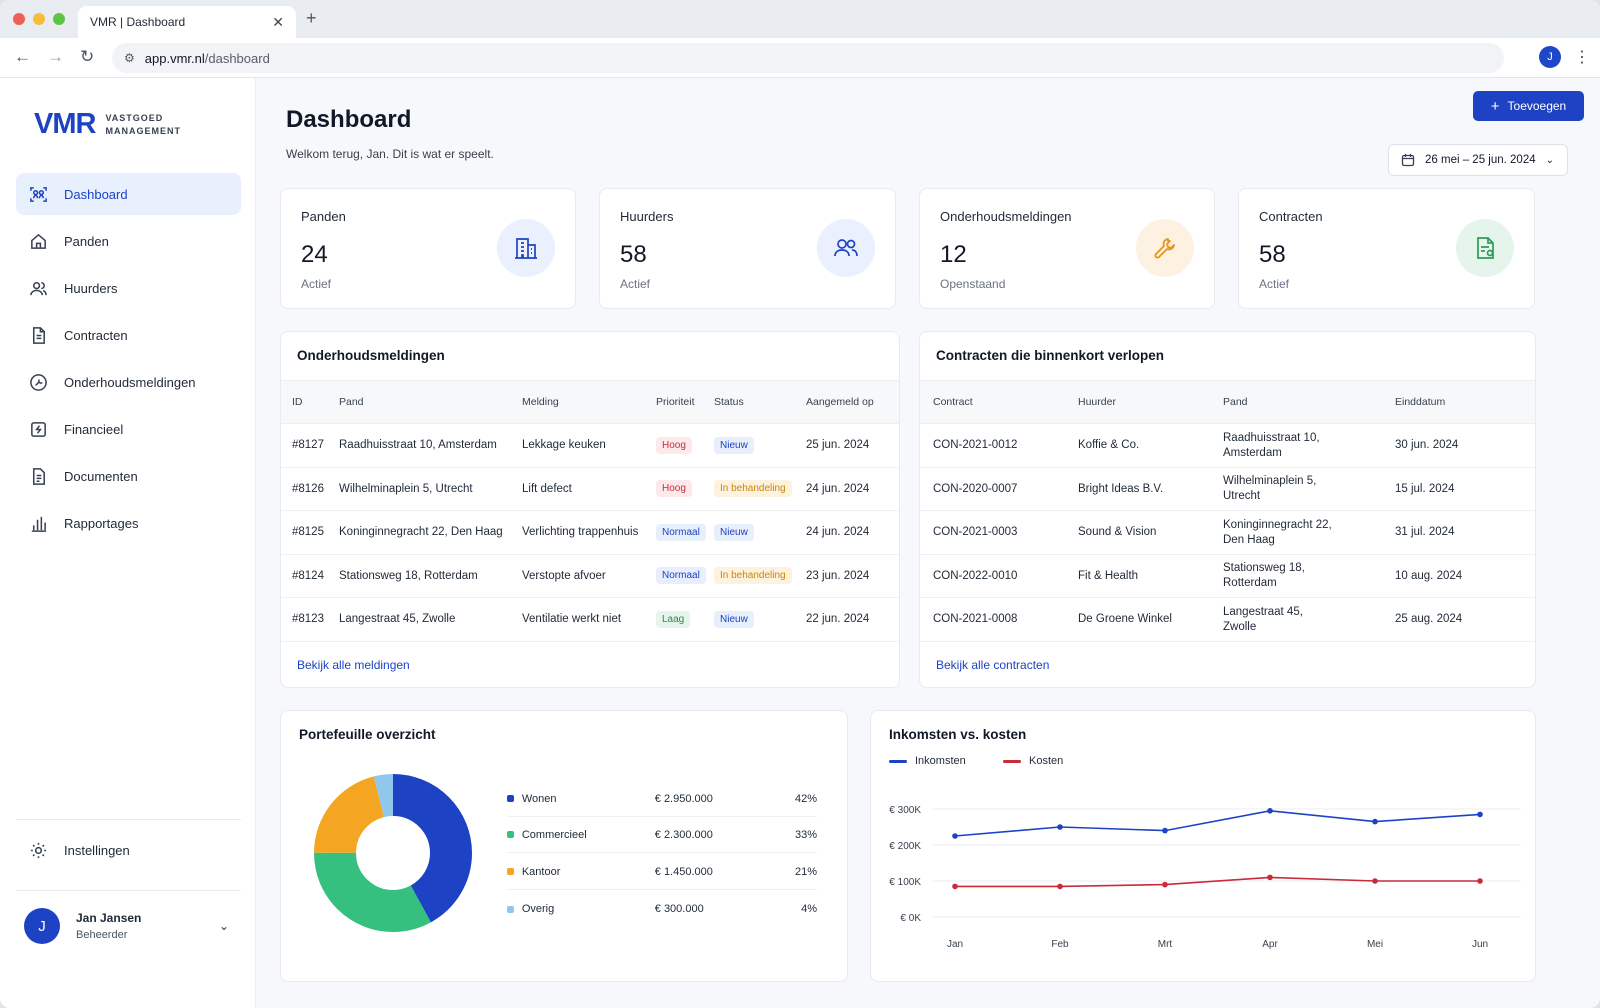 The height and width of the screenshot is (1008, 1600). I want to click on column-header: Einddatum, so click(1420, 402).